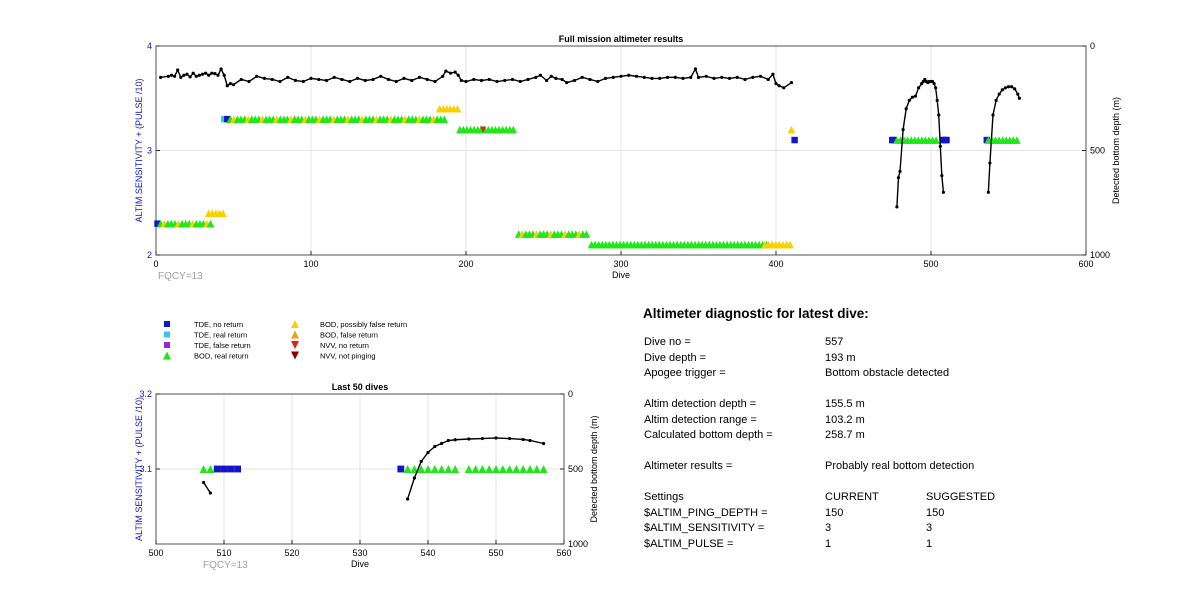  What do you see at coordinates (700, 419) in the screenshot?
I see `diag-label: Altim detection range =` at bounding box center [700, 419].